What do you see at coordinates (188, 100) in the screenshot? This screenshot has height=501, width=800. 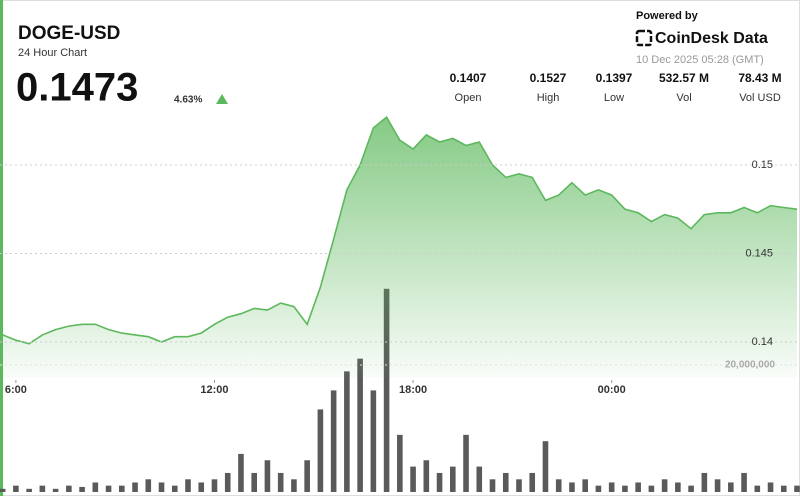 I see `change: 4.63%` at bounding box center [188, 100].